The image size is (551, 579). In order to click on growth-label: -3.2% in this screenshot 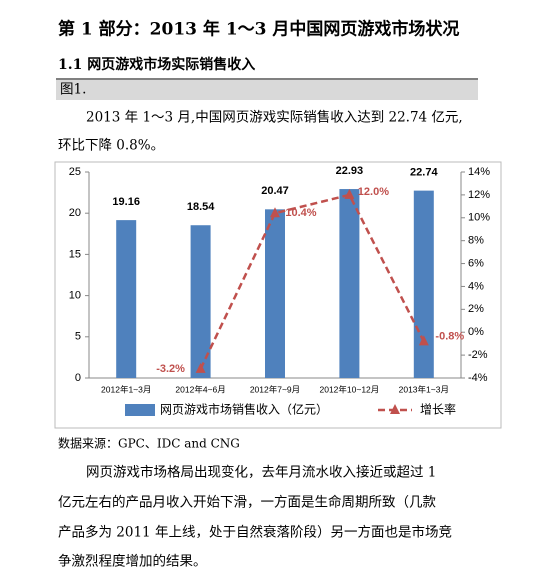, I will do `click(170, 369)`.